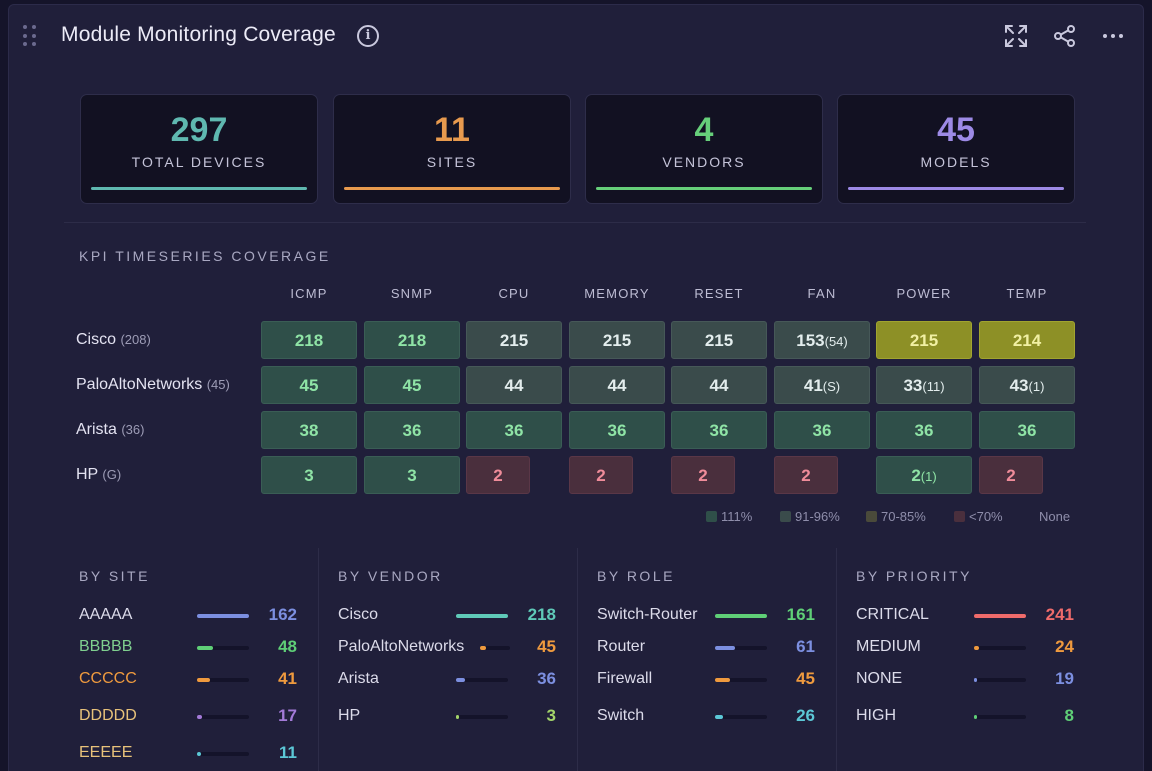 This screenshot has width=1152, height=771. I want to click on legend-label: 111%, so click(737, 516).